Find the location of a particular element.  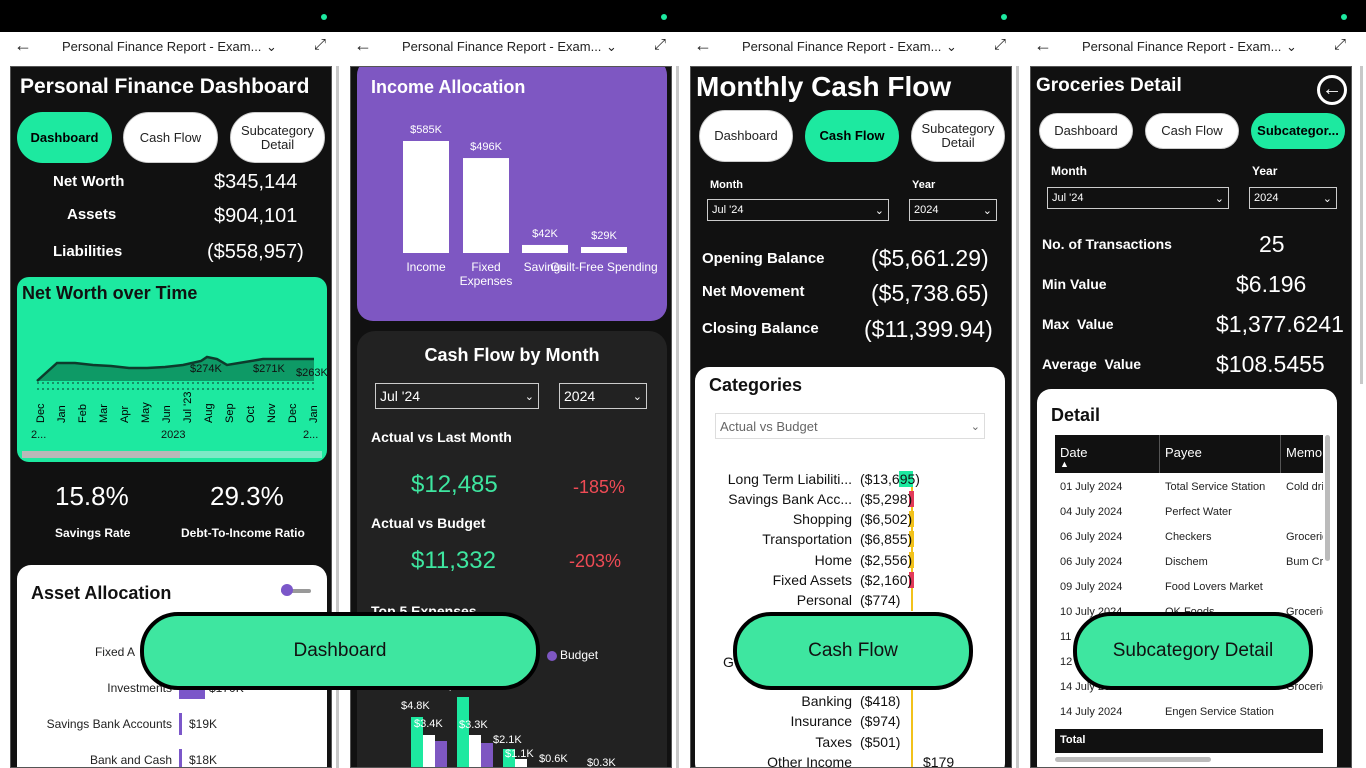

toggle-knob is located at coordinates (287, 590).